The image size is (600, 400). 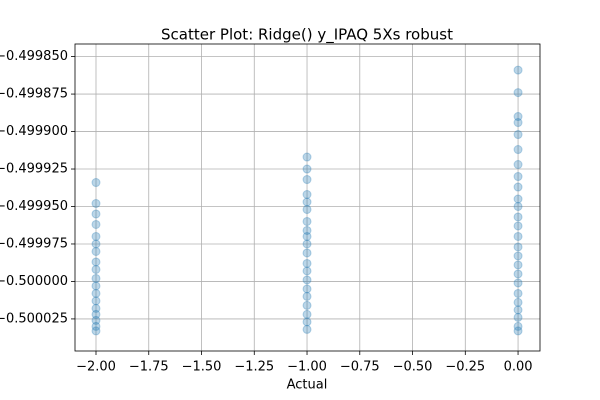 I want to click on chart-title: Scatter Plot: Ridge() y_IPAQ 5Xs robust, so click(x=307, y=35).